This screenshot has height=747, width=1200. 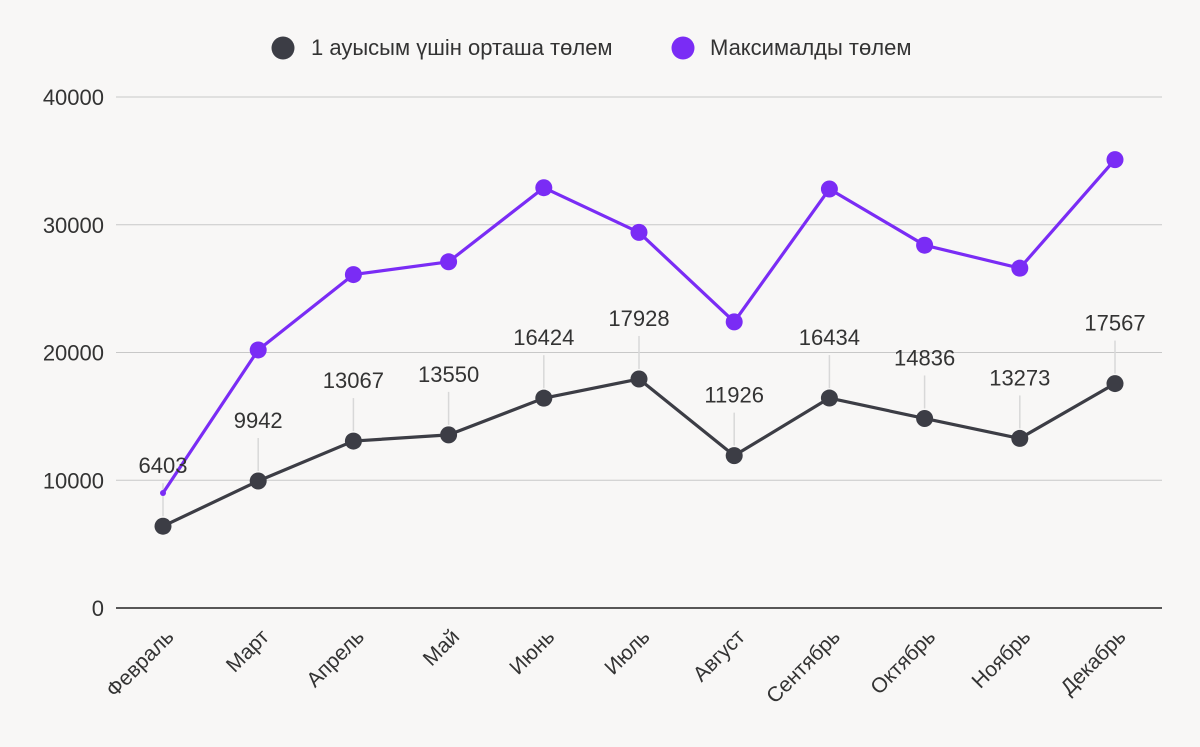 I want to click on legend-label: 1 ауысым үшін орташа төлем, so click(x=462, y=47).